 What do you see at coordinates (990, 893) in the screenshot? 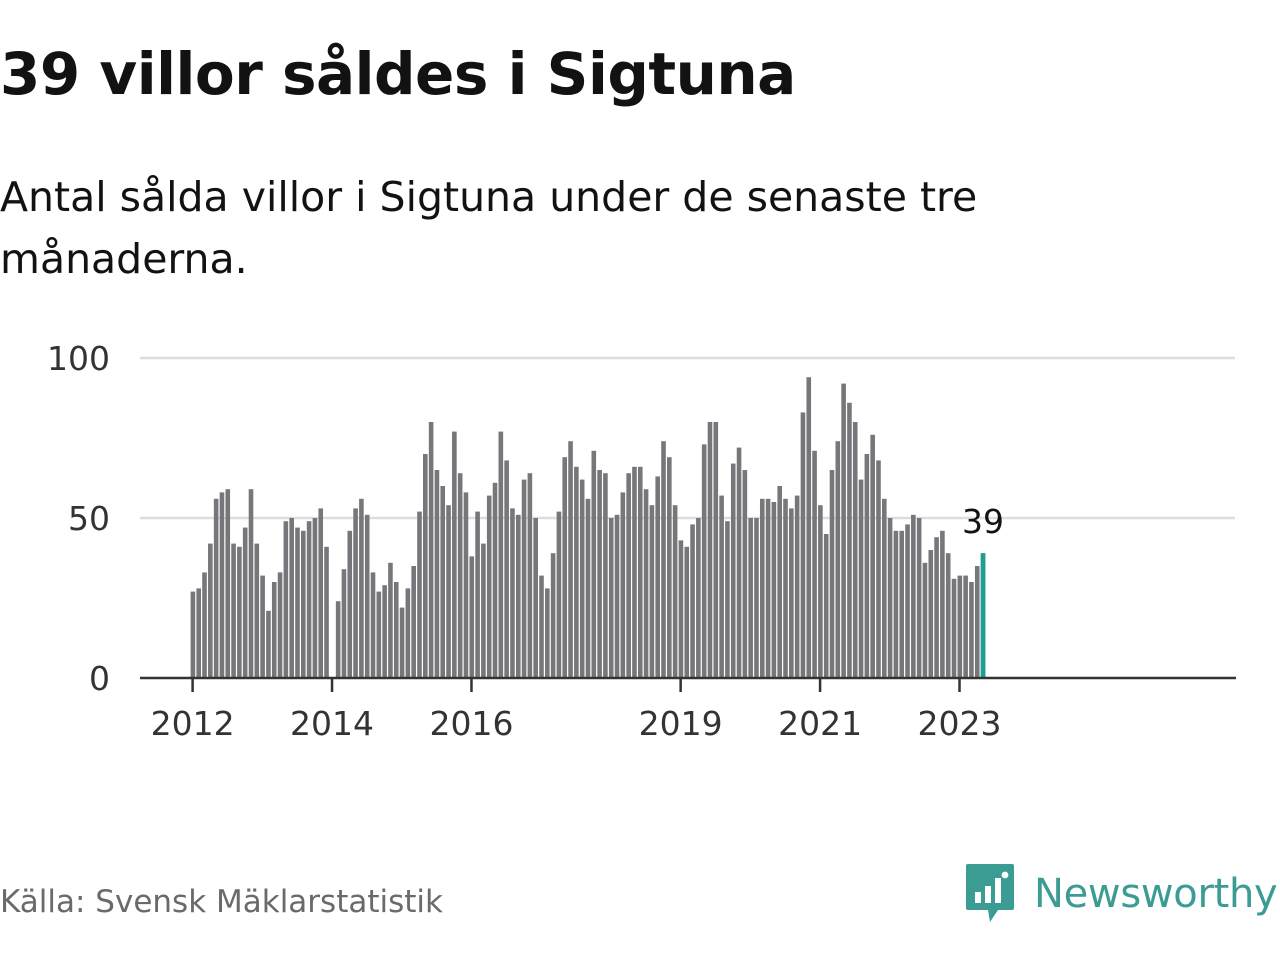
I see `newsworthy-chart-bubble-icon` at bounding box center [990, 893].